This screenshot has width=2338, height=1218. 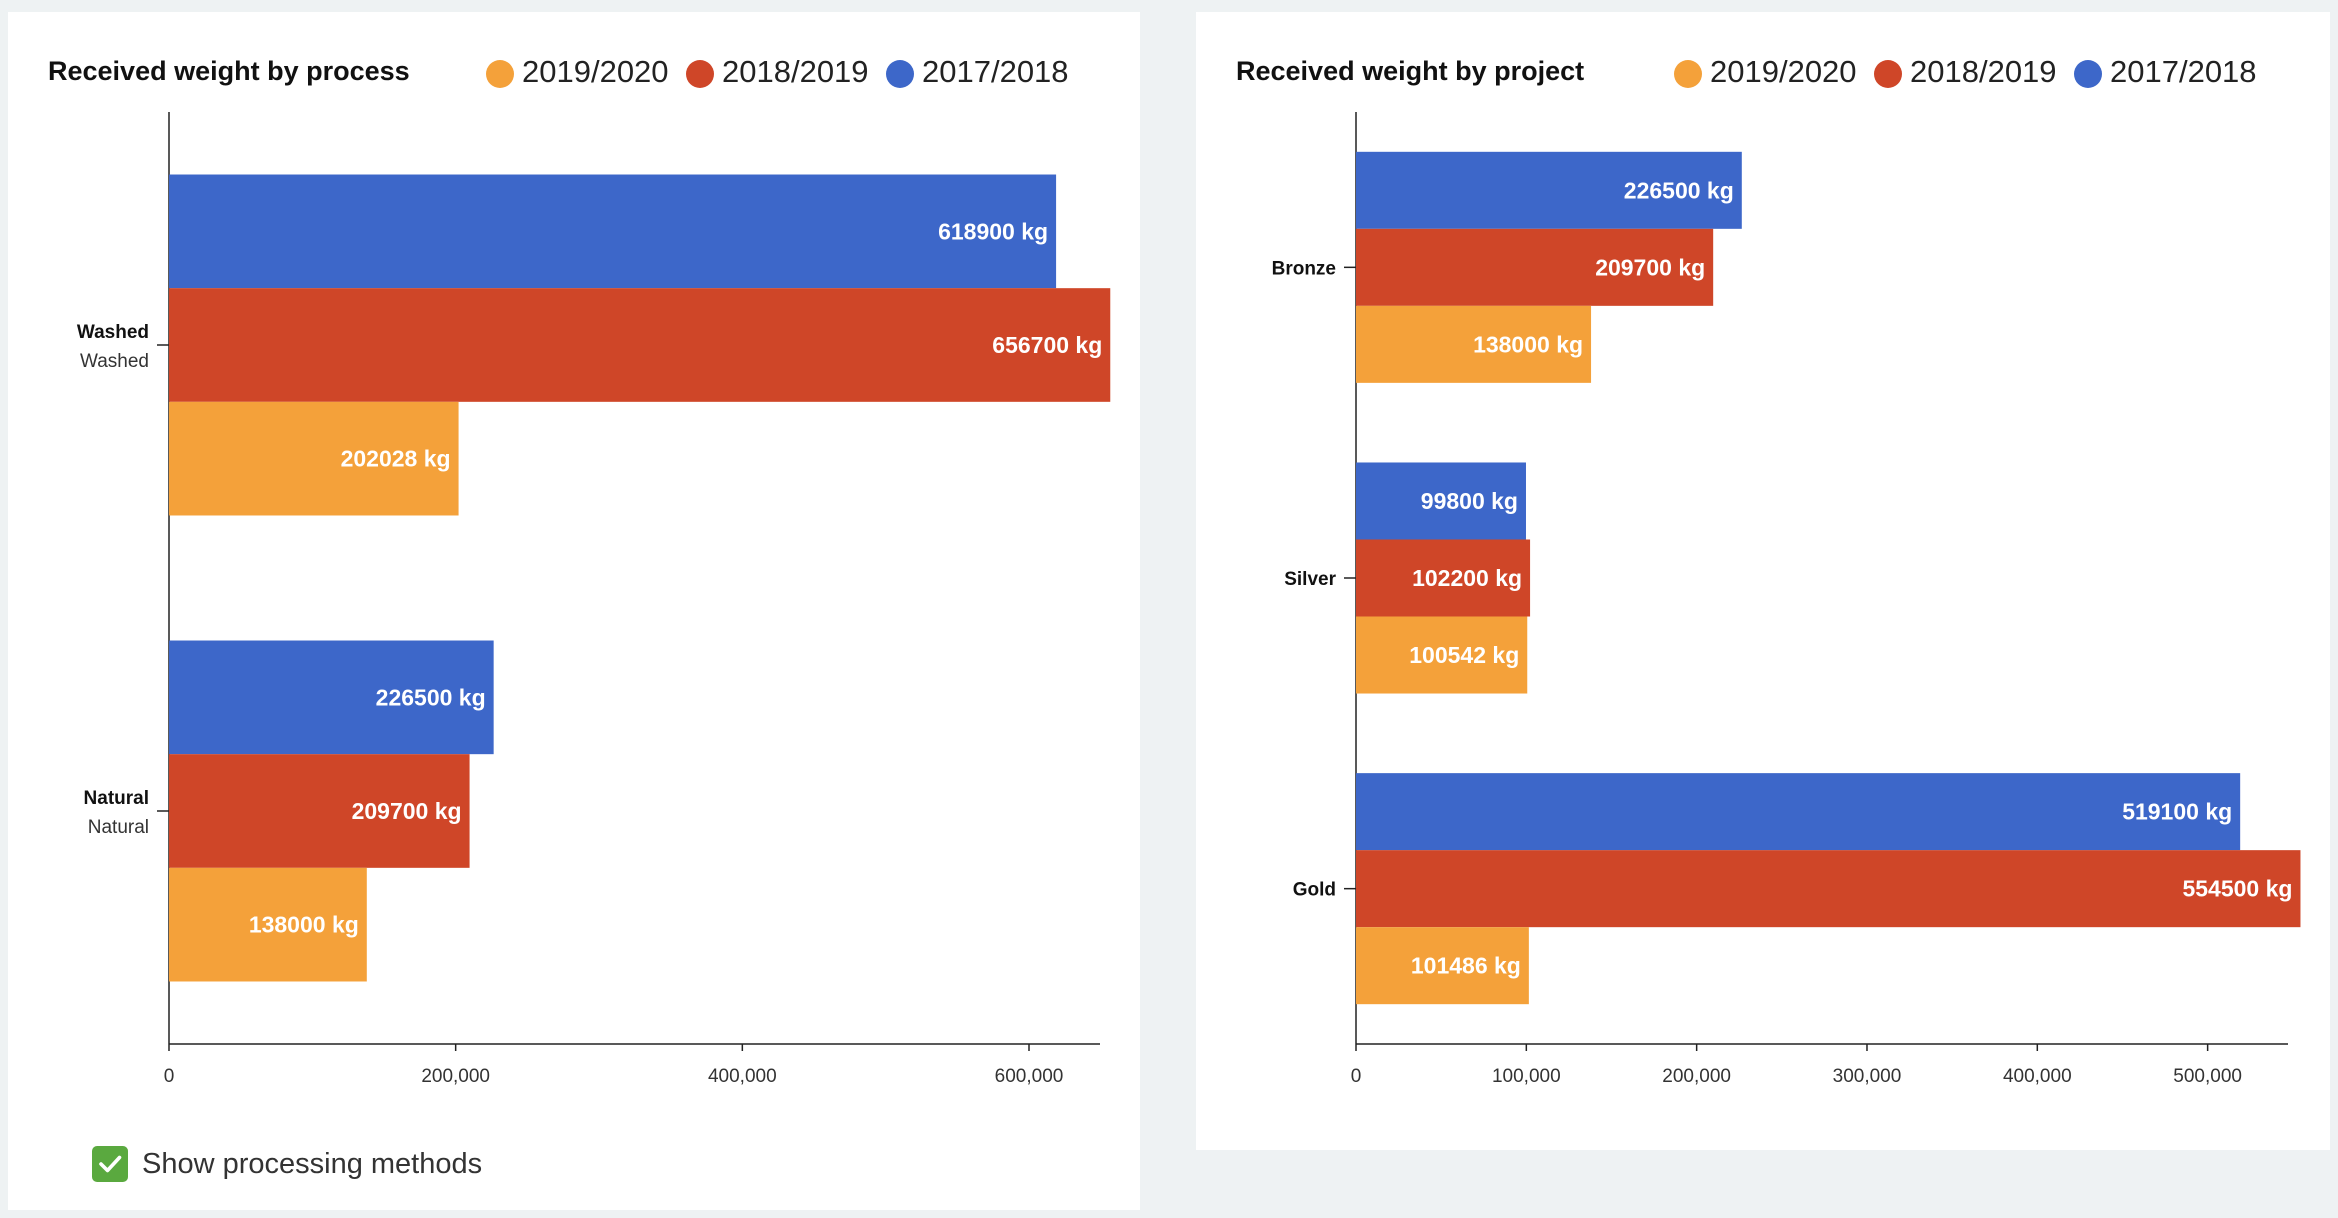 I want to click on x-tick-label: 100,000, so click(x=1526, y=1076).